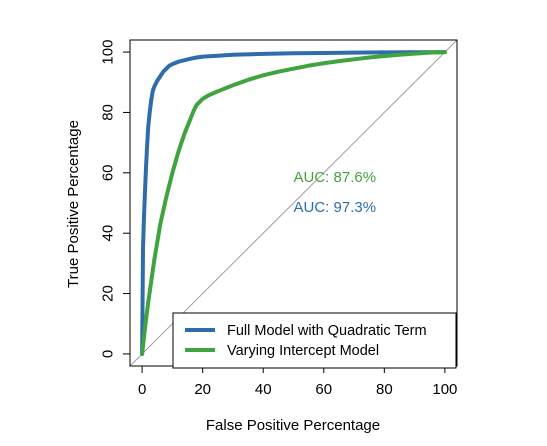 The image size is (547, 446). Describe the element at coordinates (335, 177) in the screenshot. I see `auc-label-varying-intercept: AUC: 87.6%` at that location.